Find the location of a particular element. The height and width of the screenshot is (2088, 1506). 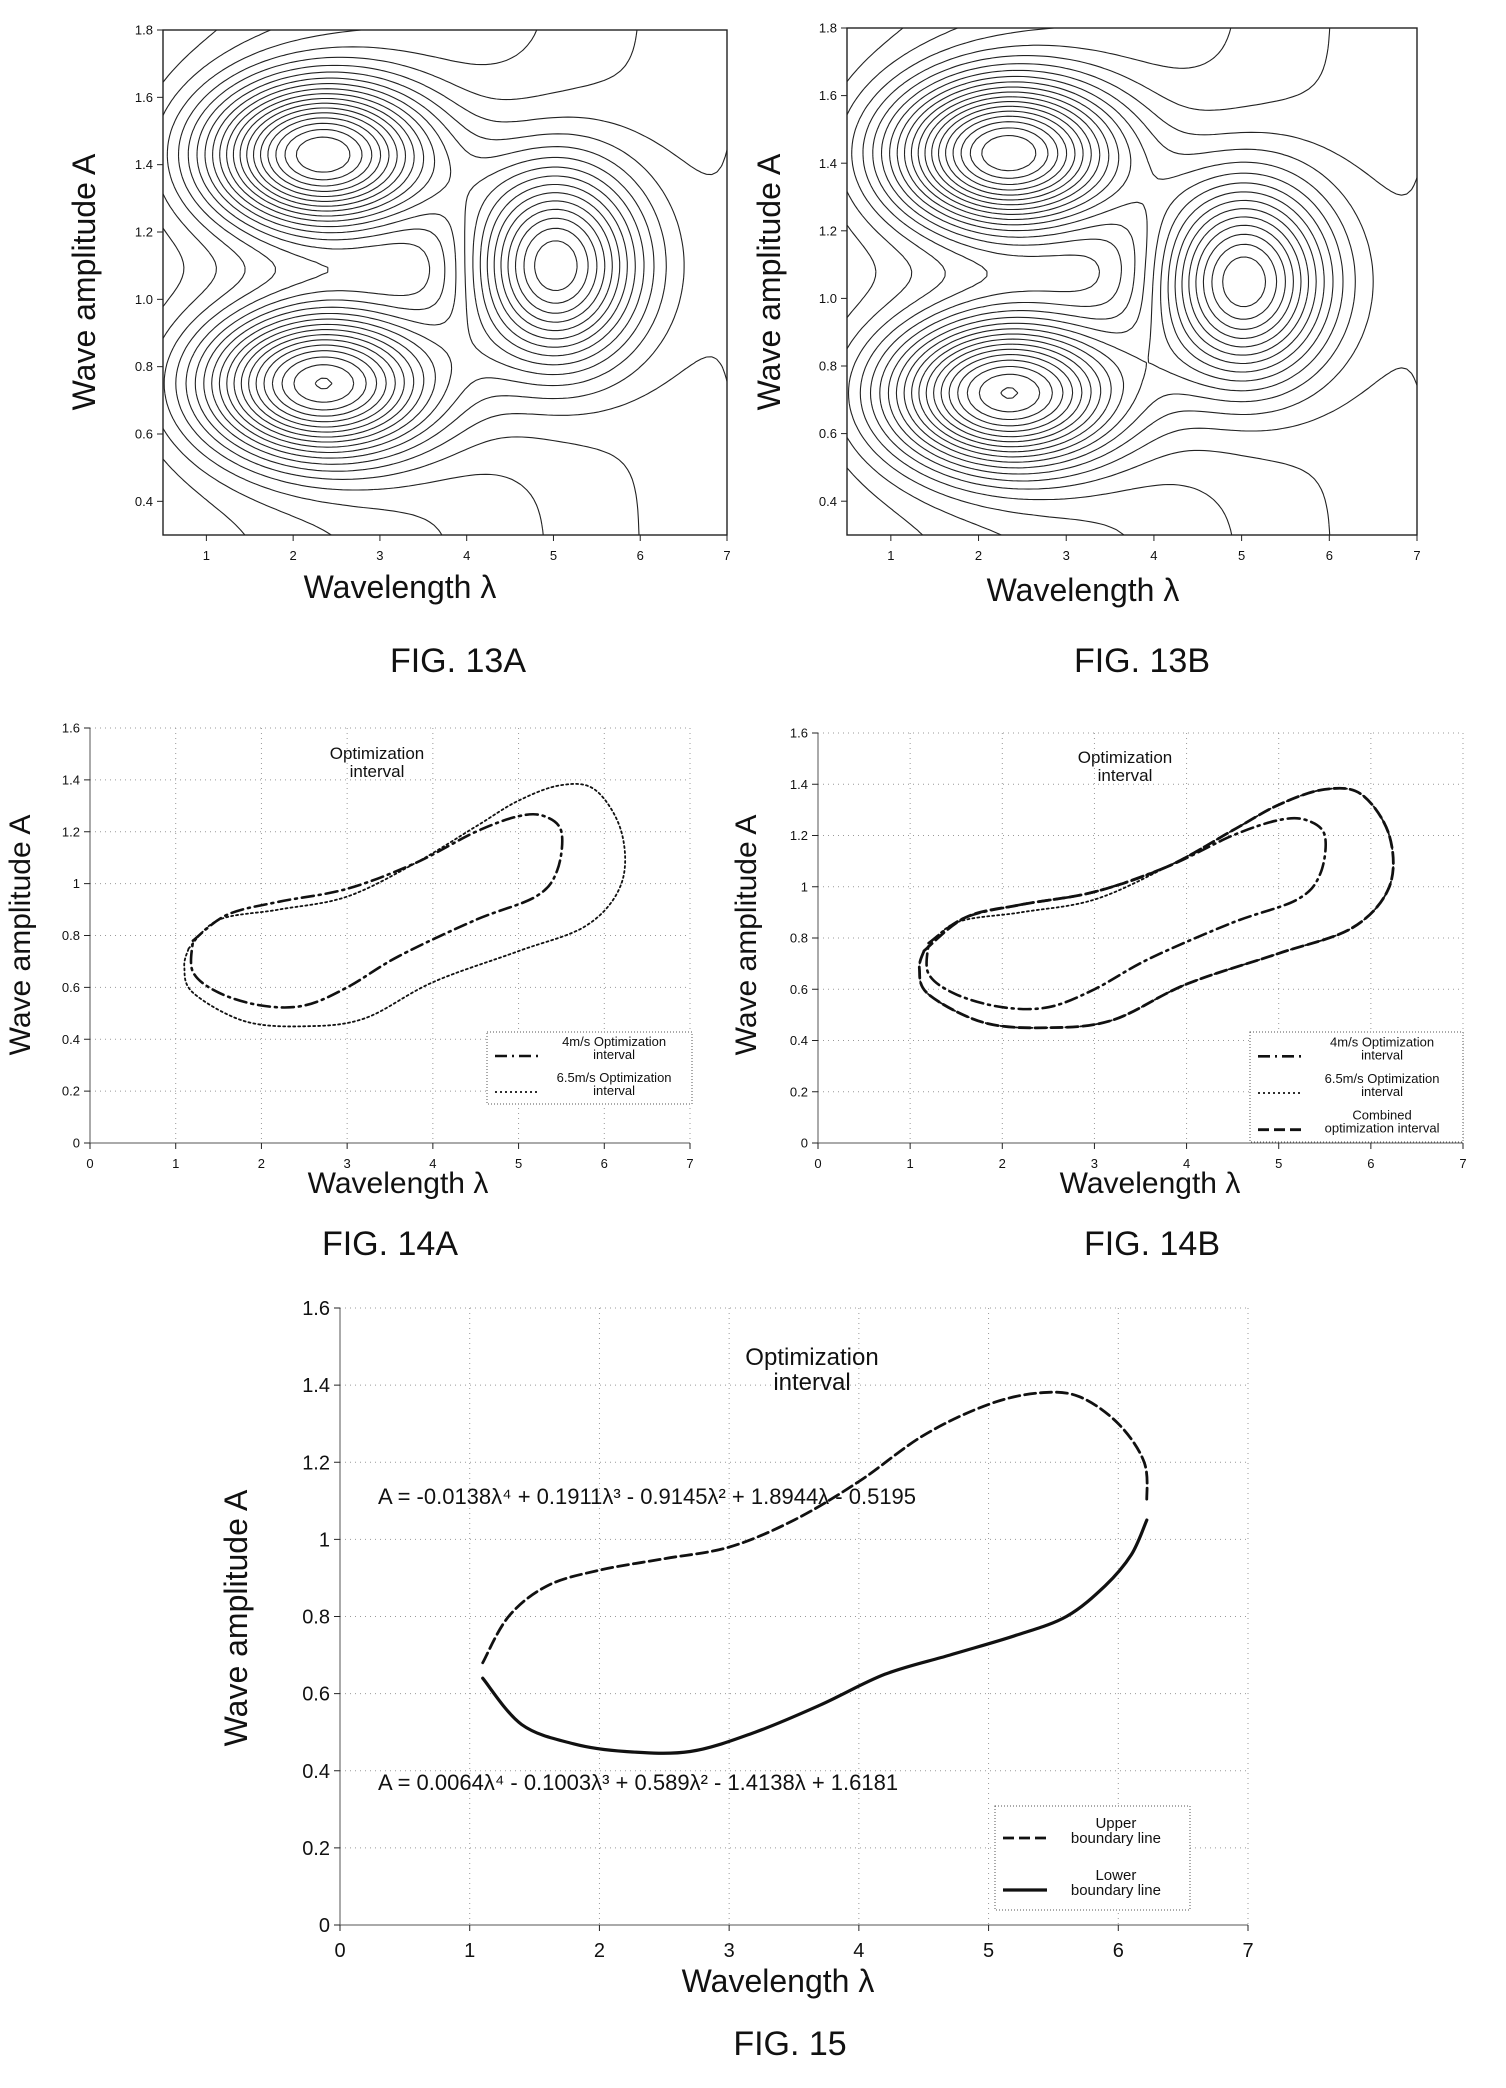

contour-field is located at coordinates (445, 282).